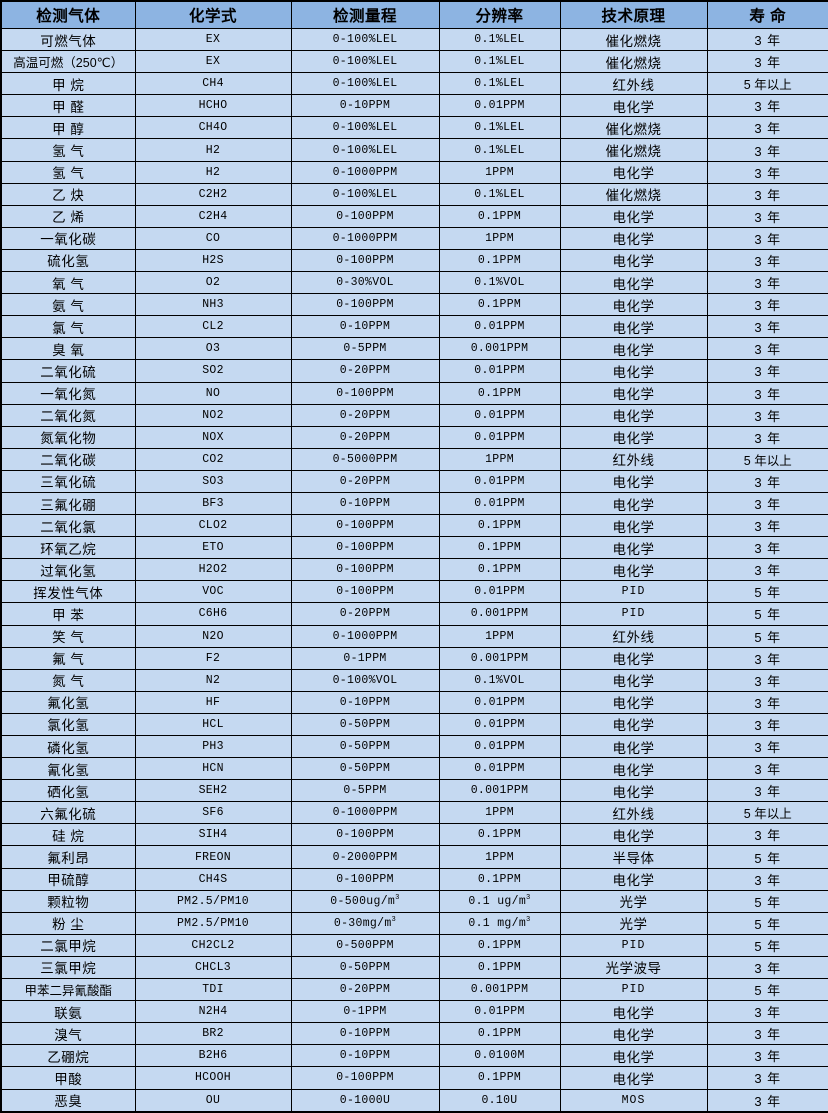  Describe the element at coordinates (213, 990) in the screenshot. I see `cell-formula: TDI` at that location.